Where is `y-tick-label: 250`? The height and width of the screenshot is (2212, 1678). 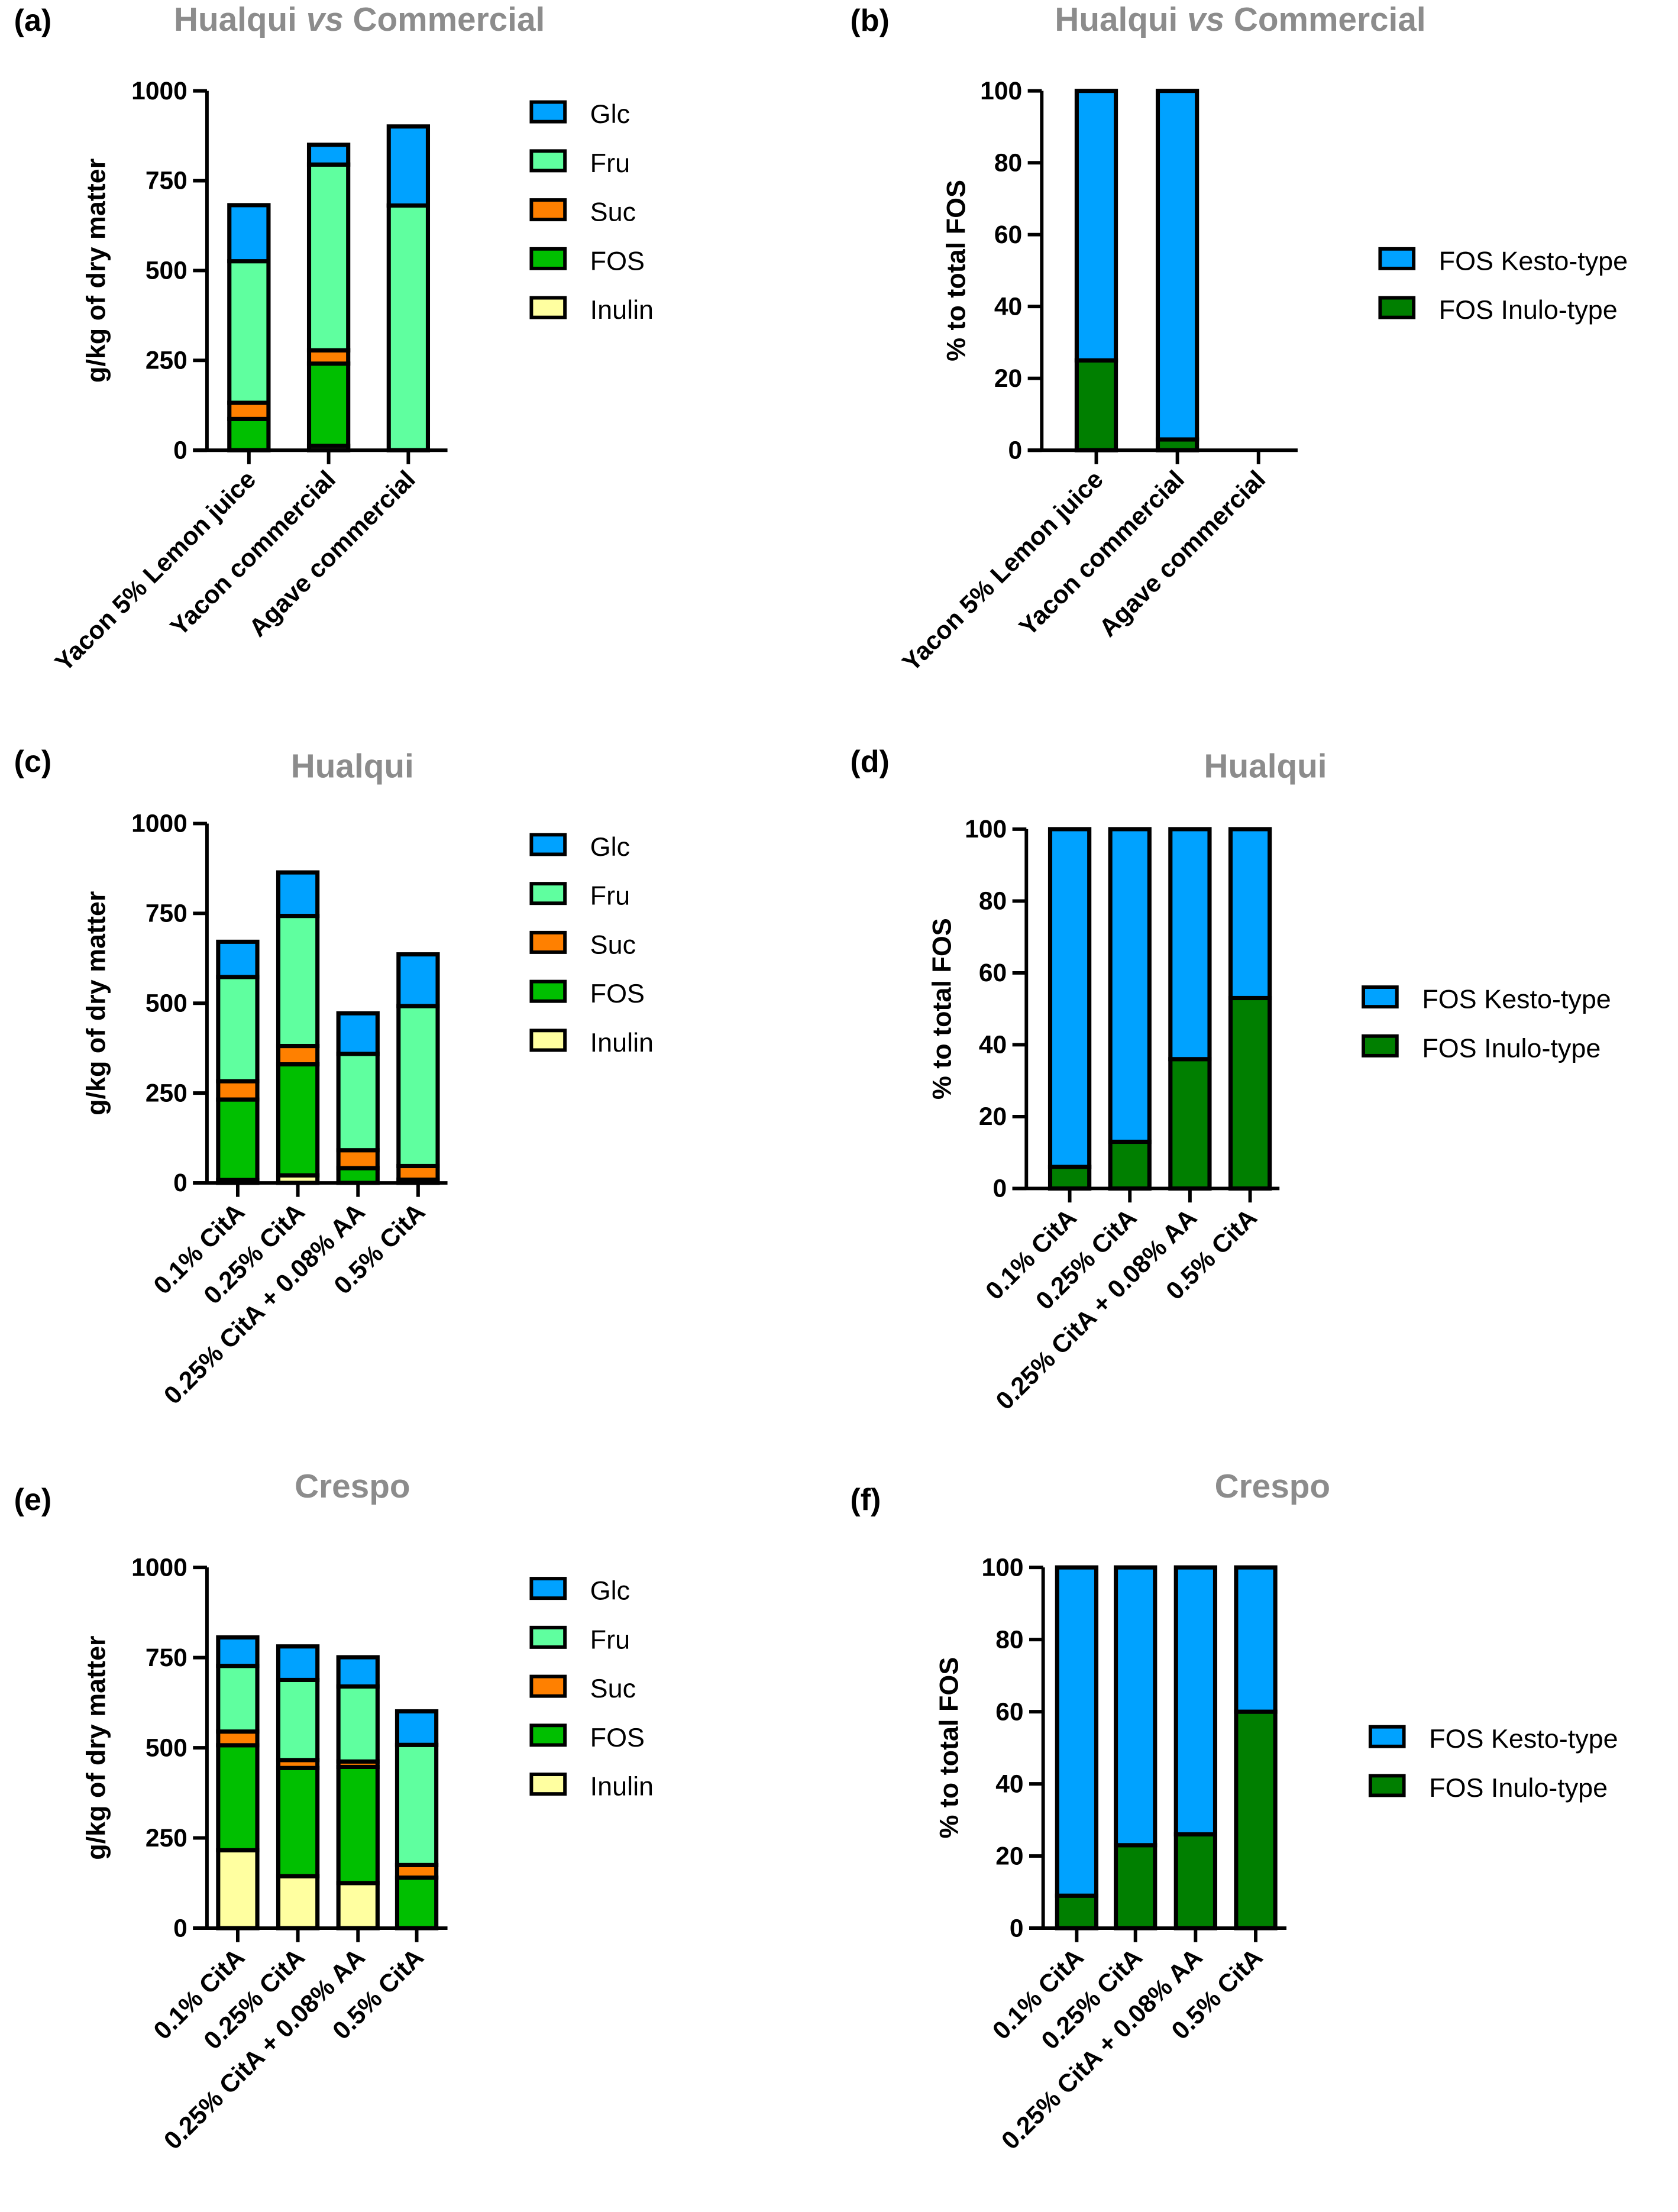
y-tick-label: 250 is located at coordinates (167, 1838).